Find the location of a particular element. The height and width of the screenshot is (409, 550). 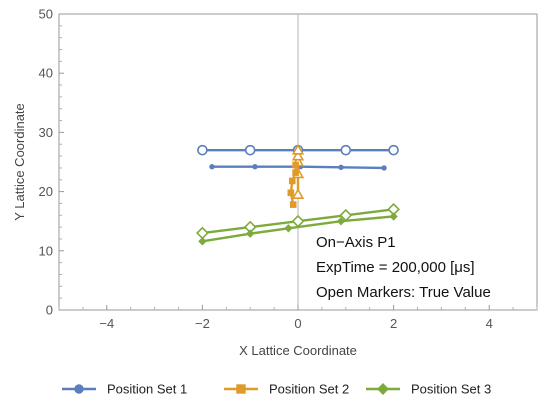

y-tick-label: 50 is located at coordinates (46, 14).